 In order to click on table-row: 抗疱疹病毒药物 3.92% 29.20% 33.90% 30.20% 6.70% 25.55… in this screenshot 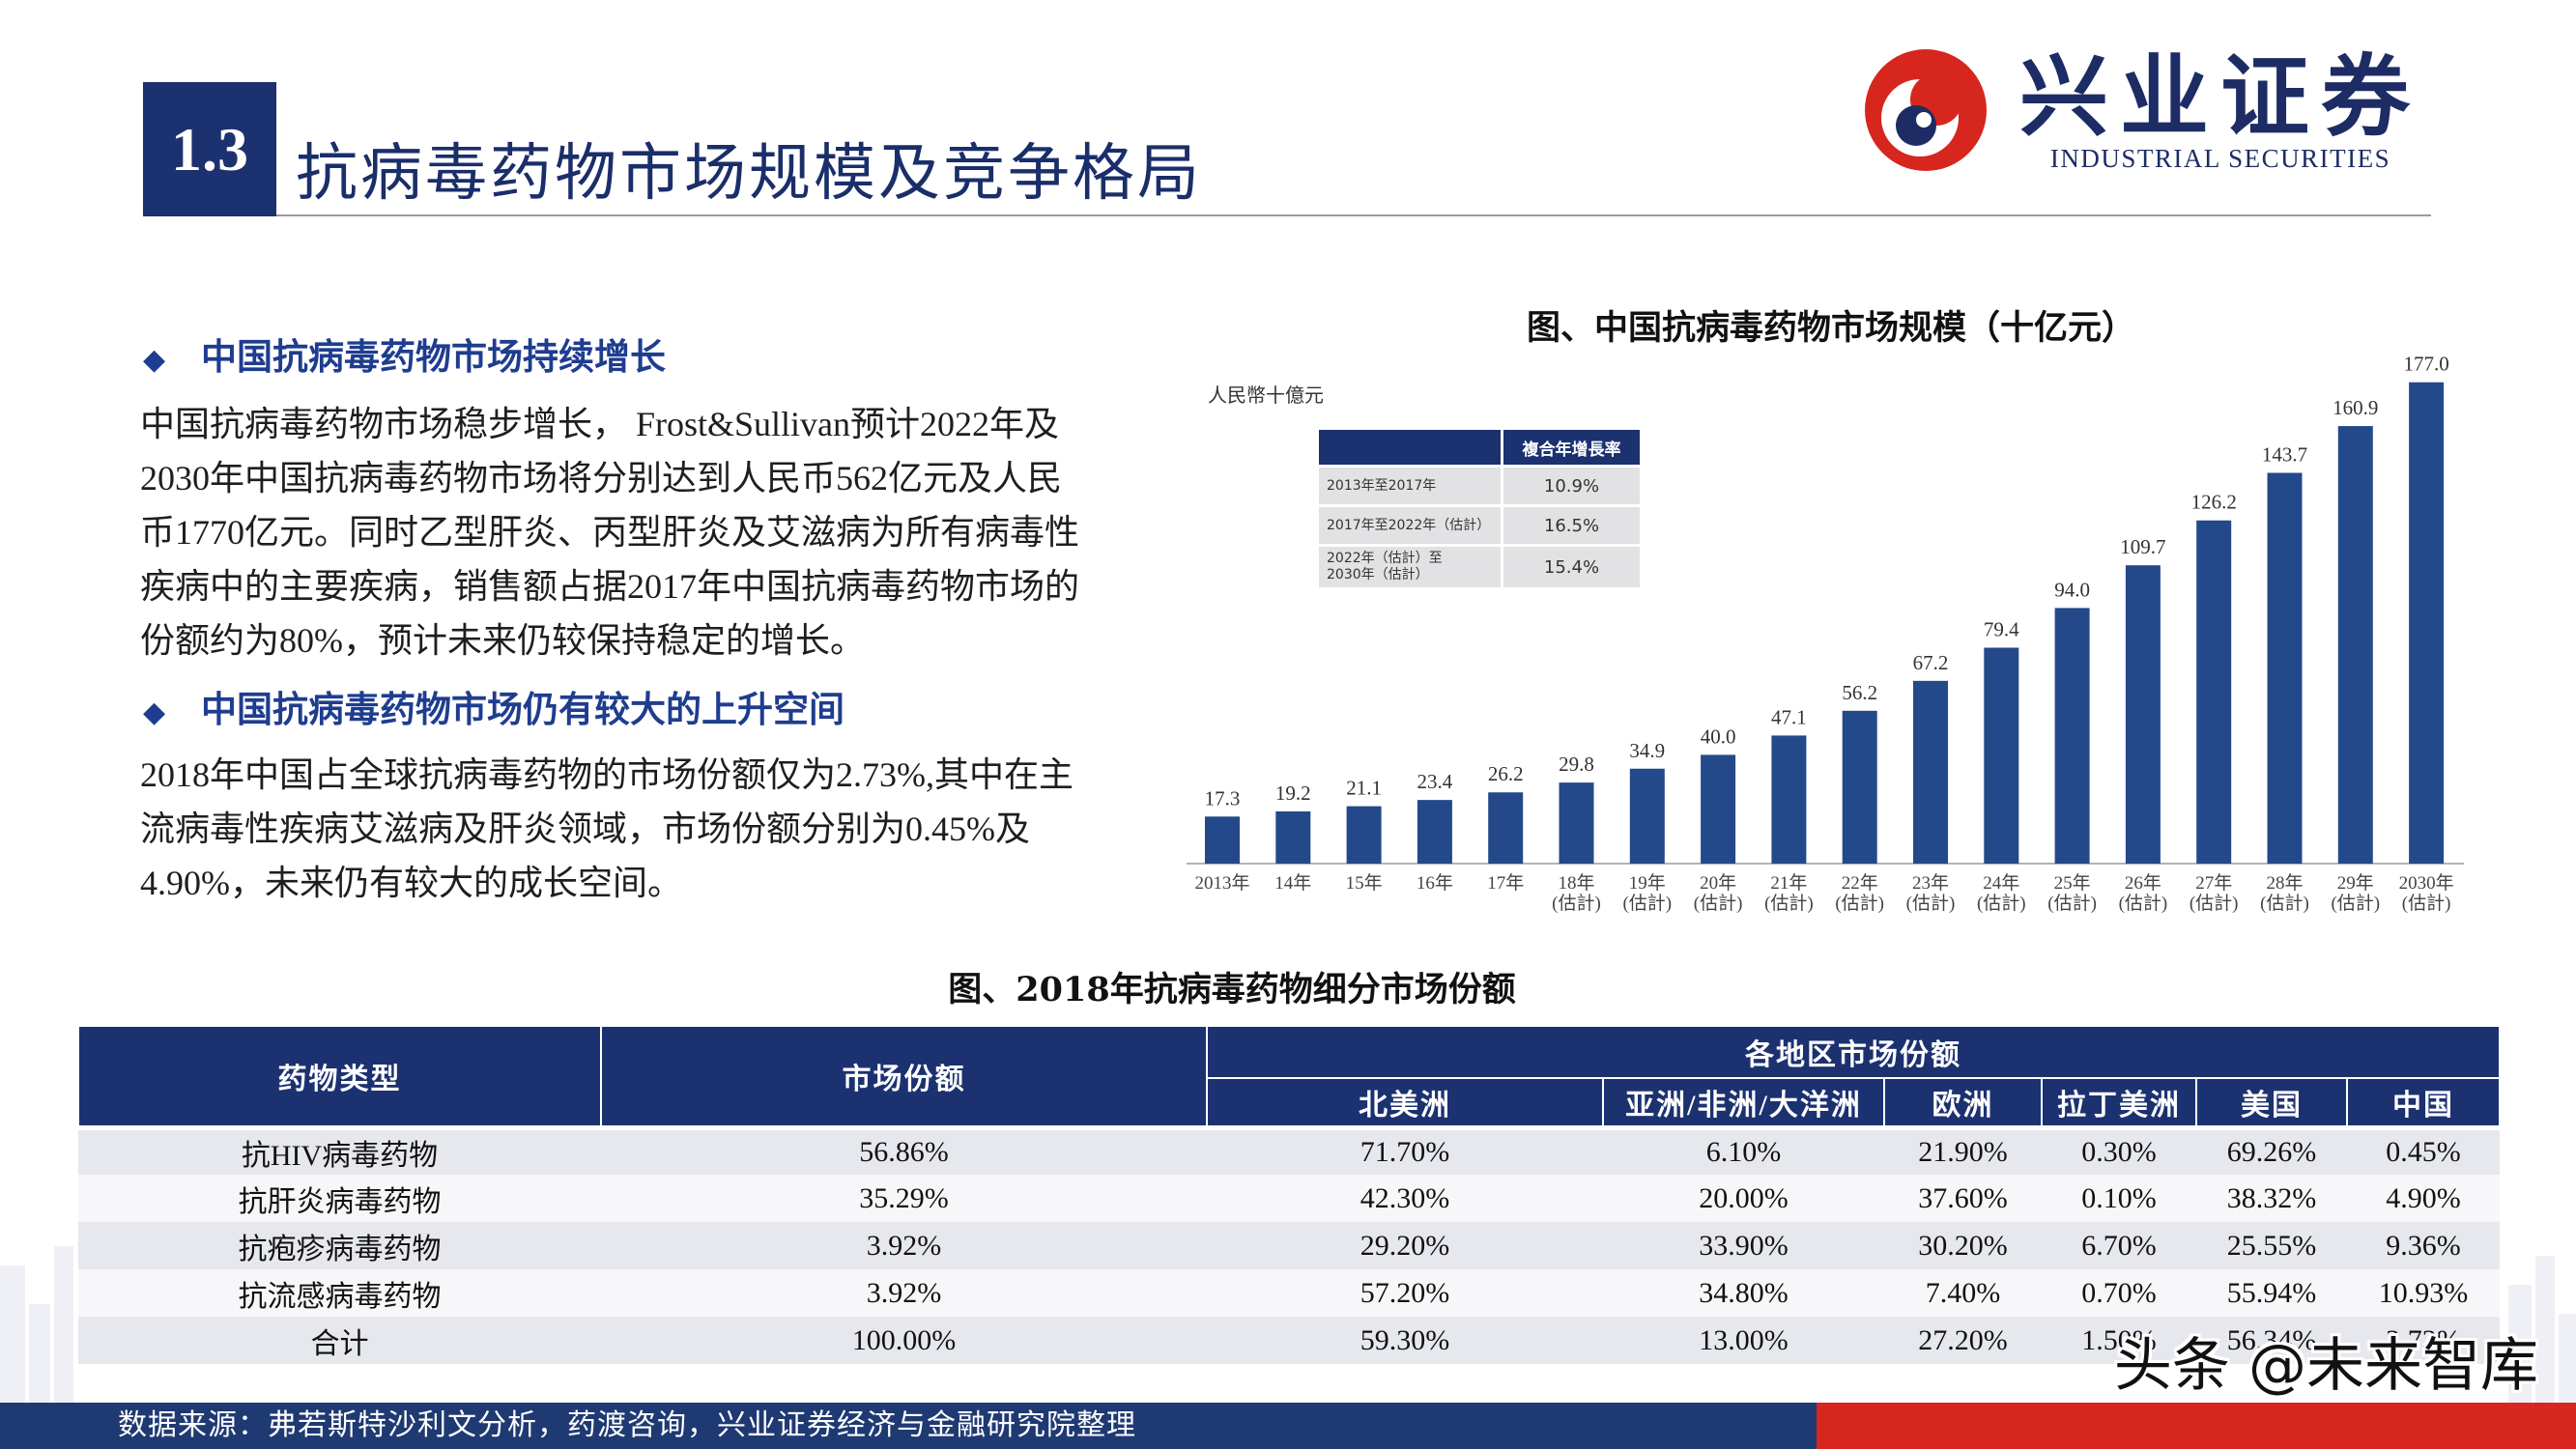, I will do `click(1289, 1245)`.